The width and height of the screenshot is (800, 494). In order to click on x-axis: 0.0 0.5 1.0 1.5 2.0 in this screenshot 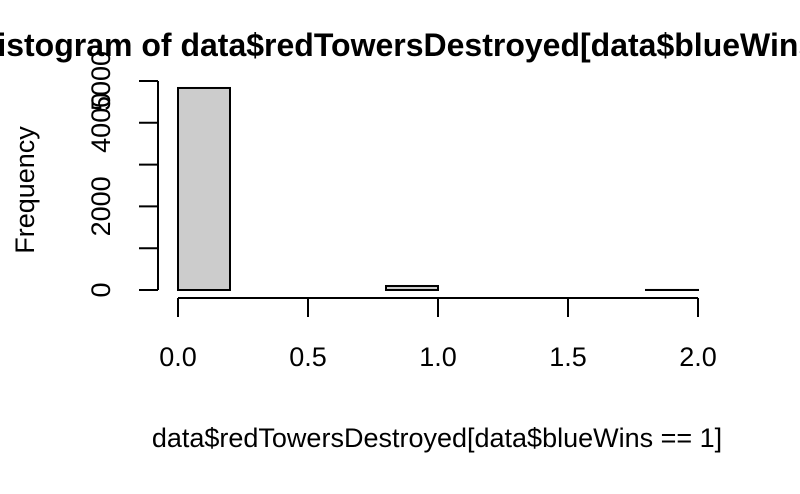, I will do `click(438, 334)`.